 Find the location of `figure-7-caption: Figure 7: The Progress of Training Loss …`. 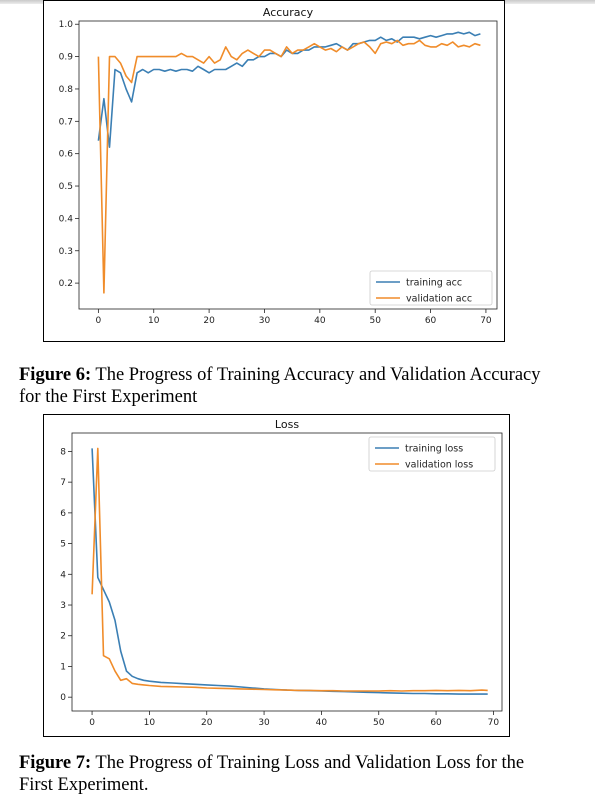

figure-7-caption: Figure 7: The Progress of Training Loss … is located at coordinates (289, 774).